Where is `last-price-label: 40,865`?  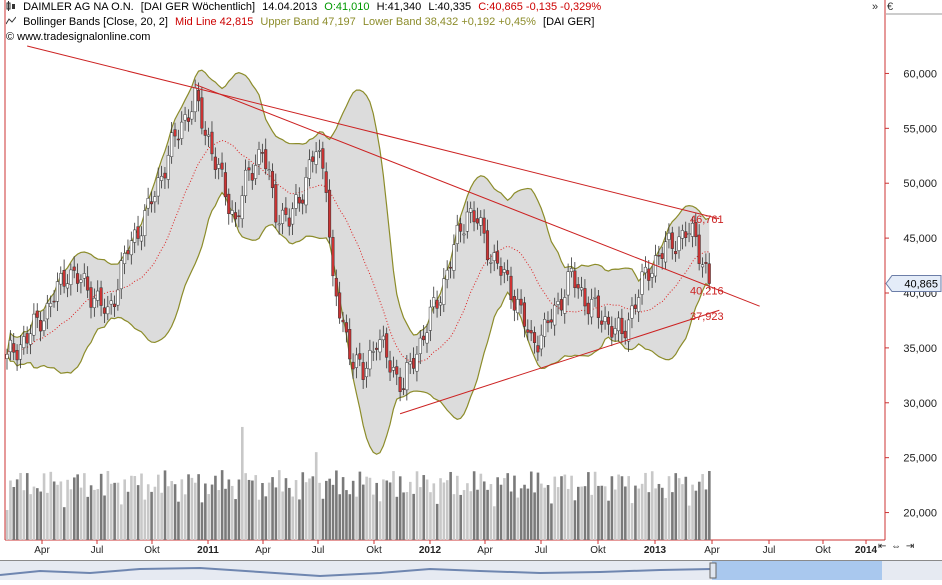
last-price-label: 40,865 is located at coordinates (921, 285).